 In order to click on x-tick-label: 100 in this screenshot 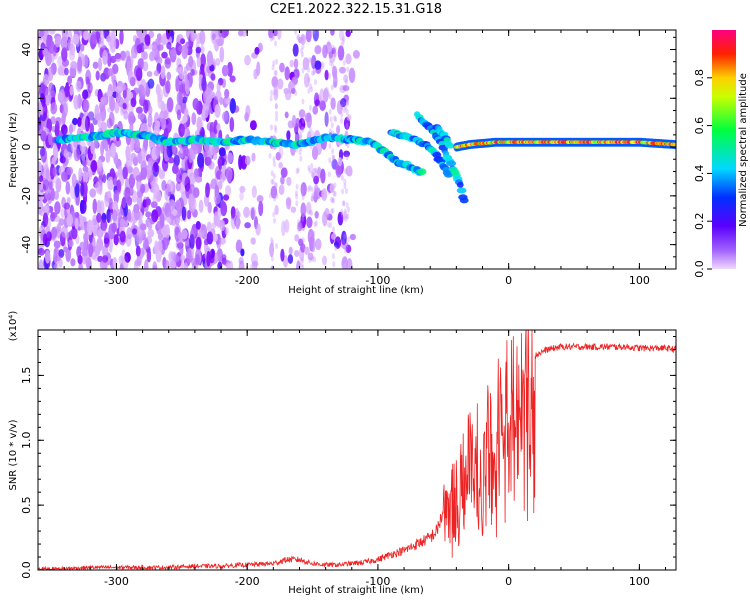, I will do `click(639, 280)`.